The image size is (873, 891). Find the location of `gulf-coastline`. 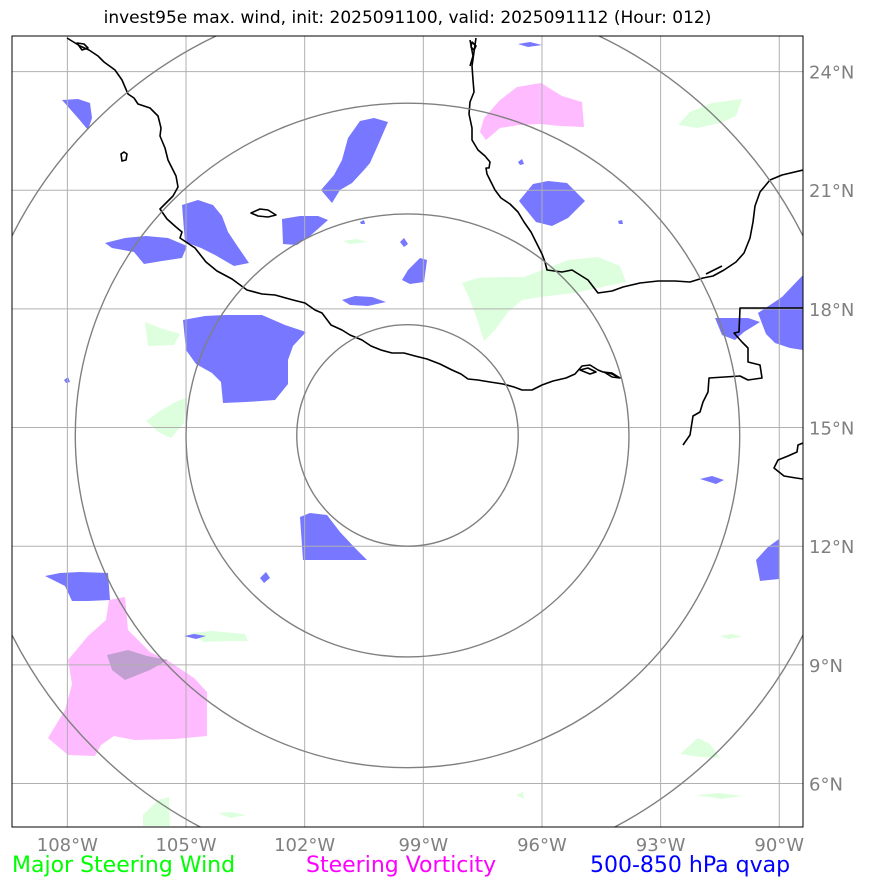

gulf-coastline is located at coordinates (635, 165).